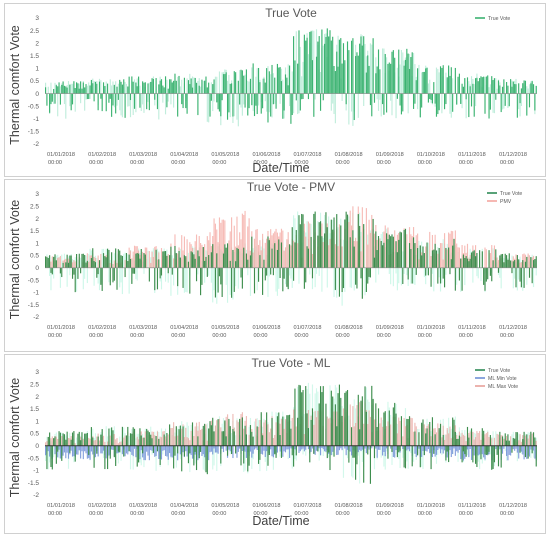  Describe the element at coordinates (178, 163) in the screenshot. I see `x-tick-time: 00:00` at that location.